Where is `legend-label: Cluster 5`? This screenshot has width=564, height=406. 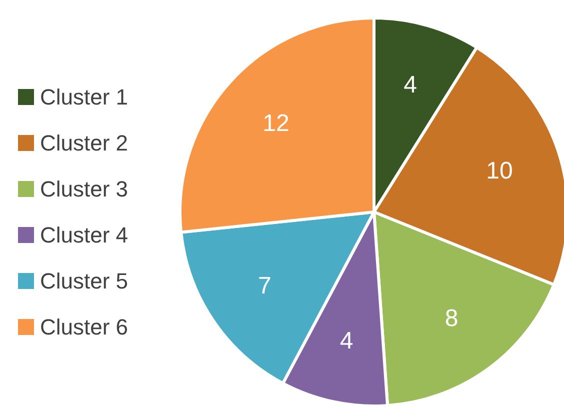 legend-label: Cluster 5 is located at coordinates (84, 281).